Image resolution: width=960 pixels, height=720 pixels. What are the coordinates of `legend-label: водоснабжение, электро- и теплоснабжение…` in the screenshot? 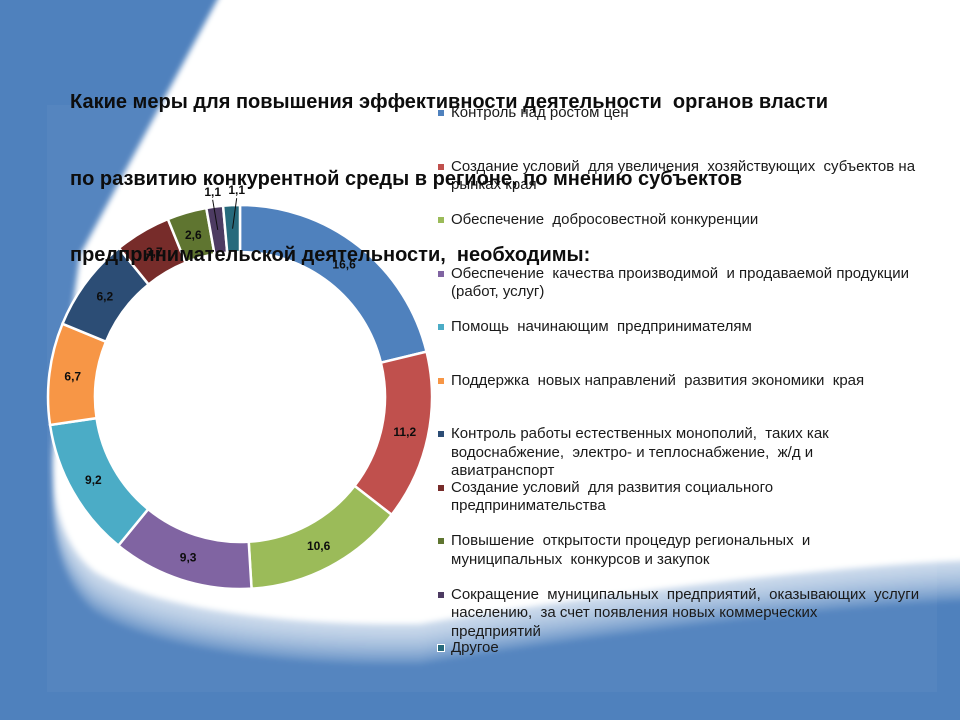 It's located at (632, 452).